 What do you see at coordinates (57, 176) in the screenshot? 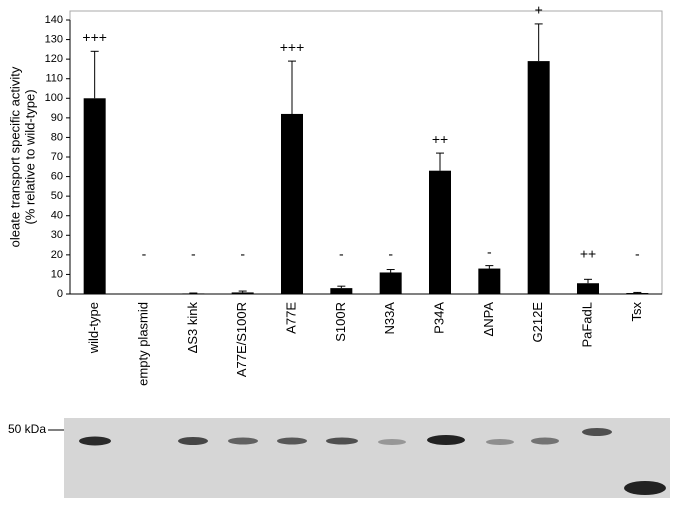
I see `y-tick-label: 60` at bounding box center [57, 176].